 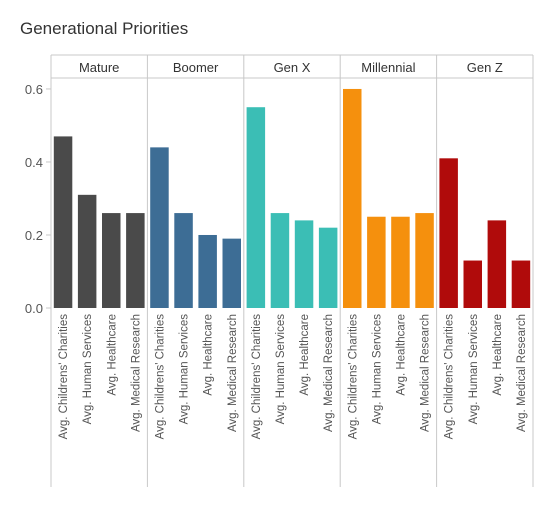 What do you see at coordinates (388, 67) in the screenshot?
I see `panel-label: Millennial` at bounding box center [388, 67].